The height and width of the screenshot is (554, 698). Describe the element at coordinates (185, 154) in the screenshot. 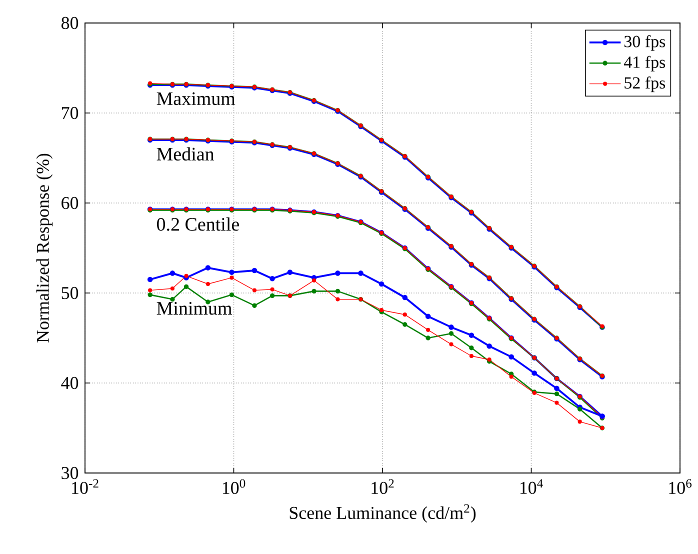

I see `annotation: Median` at that location.